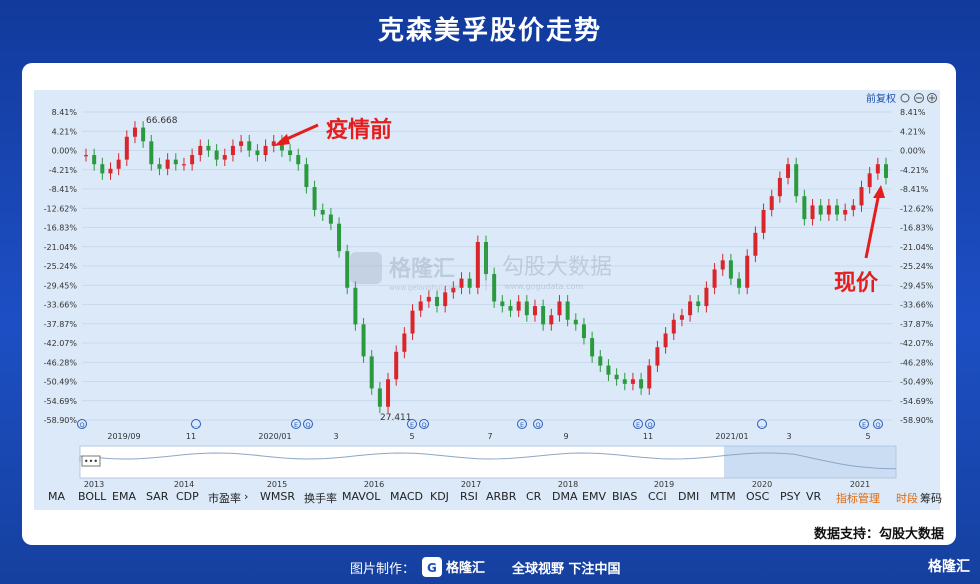 The image size is (980, 584). I want to click on indicator-tab: SAR, so click(157, 496).